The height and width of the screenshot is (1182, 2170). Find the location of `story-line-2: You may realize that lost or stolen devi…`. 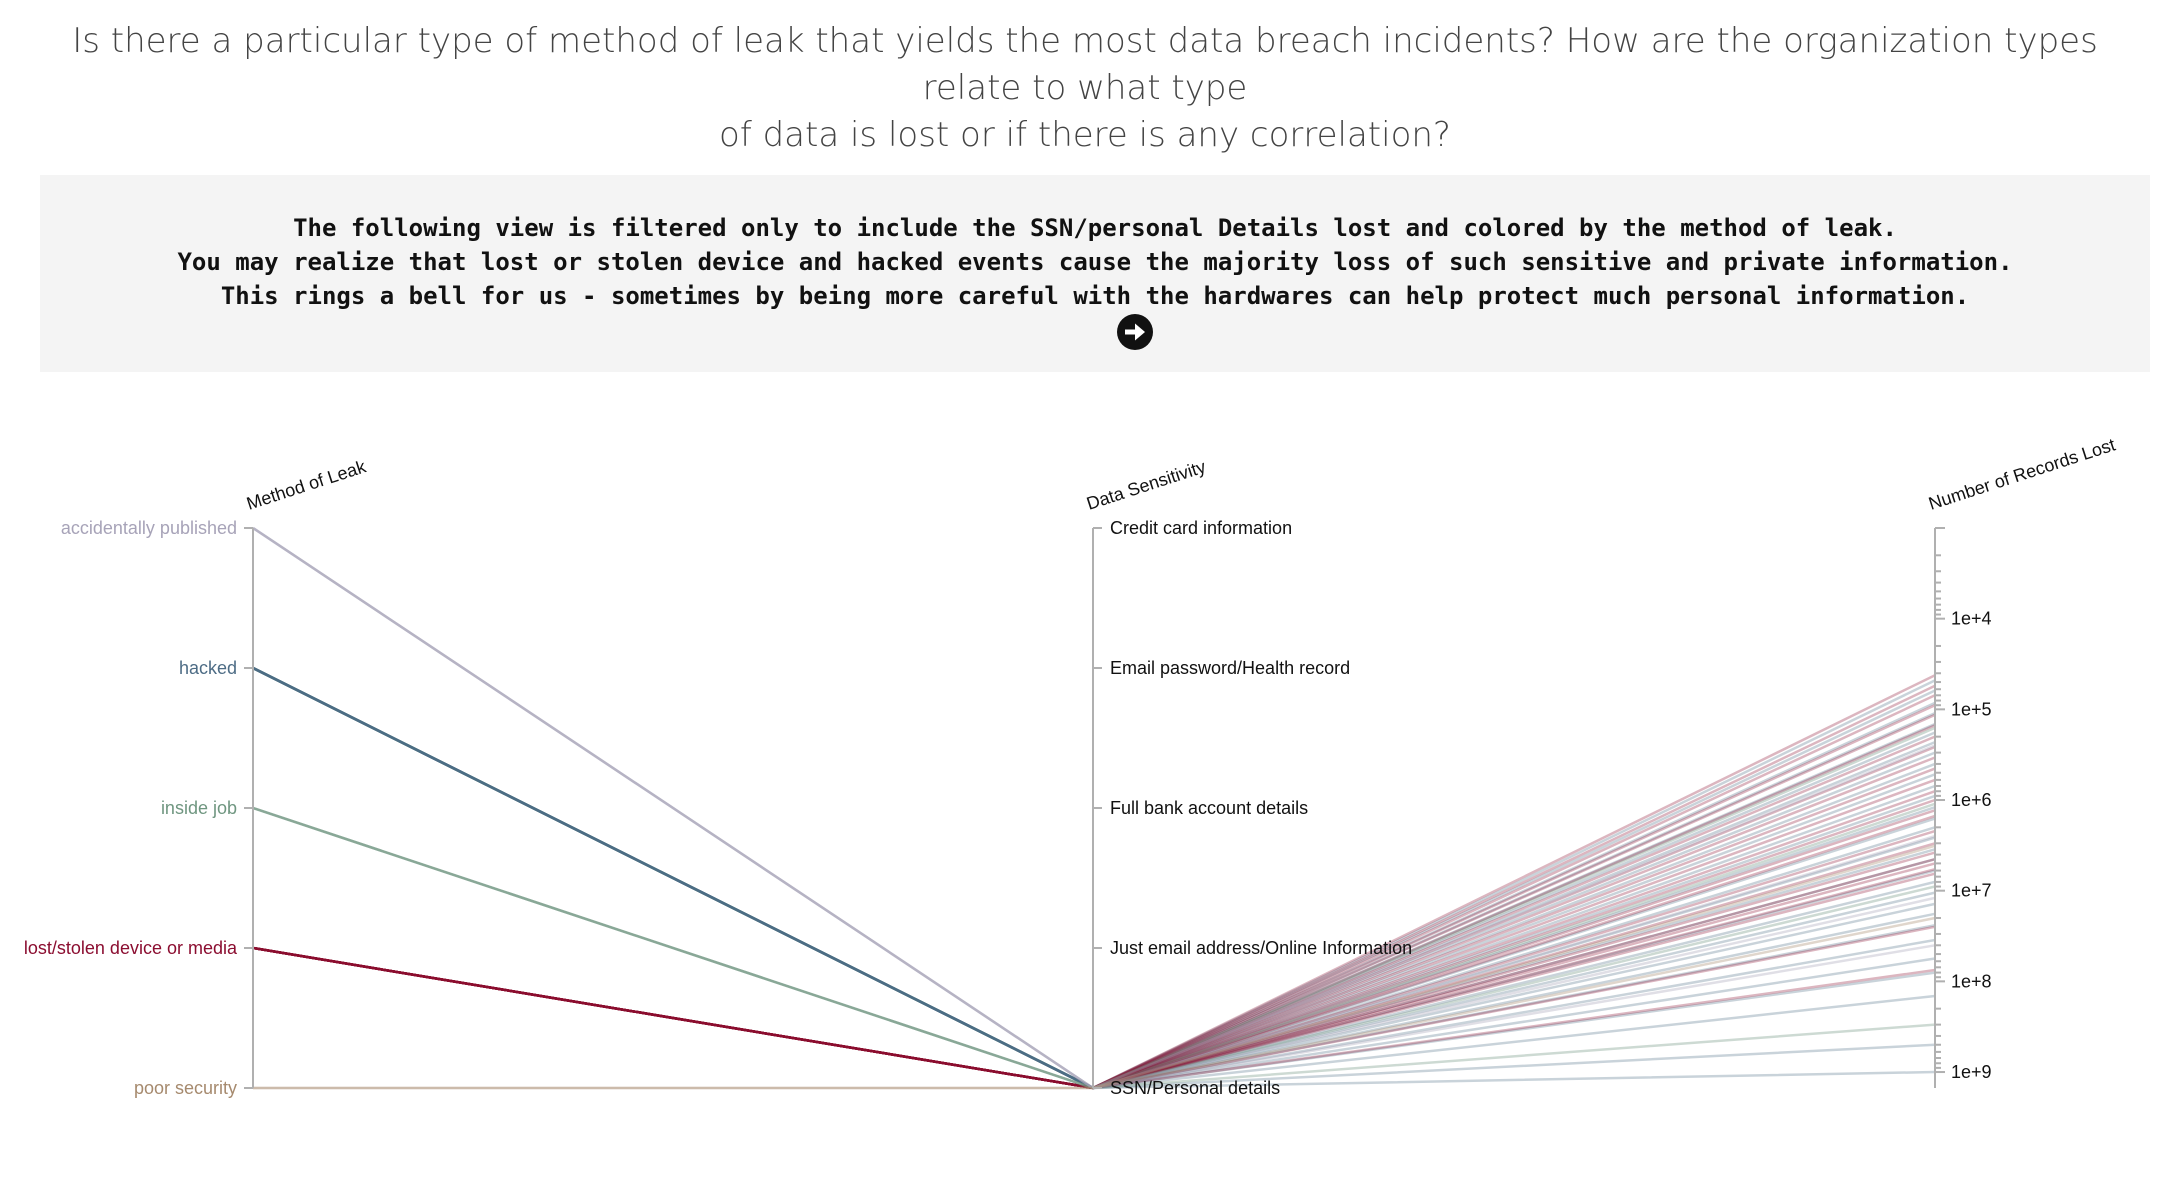

story-line-2: You may realize that lost or stolen devi… is located at coordinates (1095, 262).